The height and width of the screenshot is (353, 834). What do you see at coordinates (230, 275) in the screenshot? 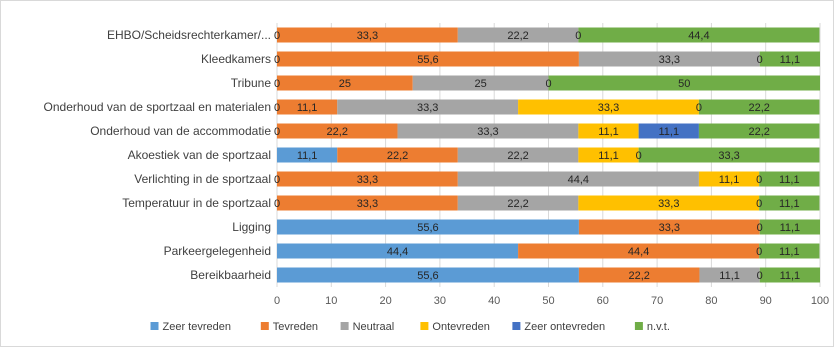
I see `category-label: Bereikbaarheid` at bounding box center [230, 275].